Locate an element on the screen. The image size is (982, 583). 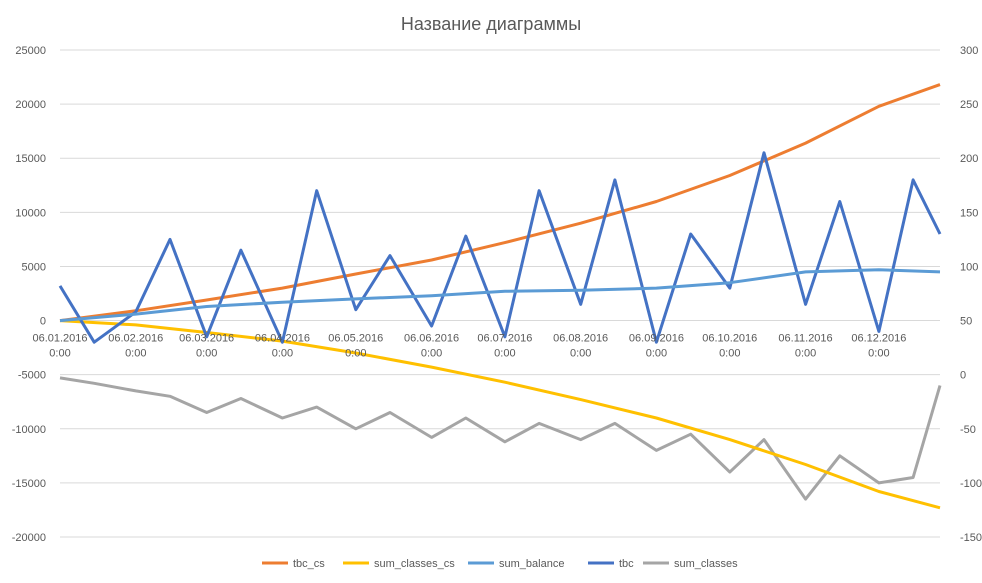
y-left-tick-label: 15000 is located at coordinates (30, 159).